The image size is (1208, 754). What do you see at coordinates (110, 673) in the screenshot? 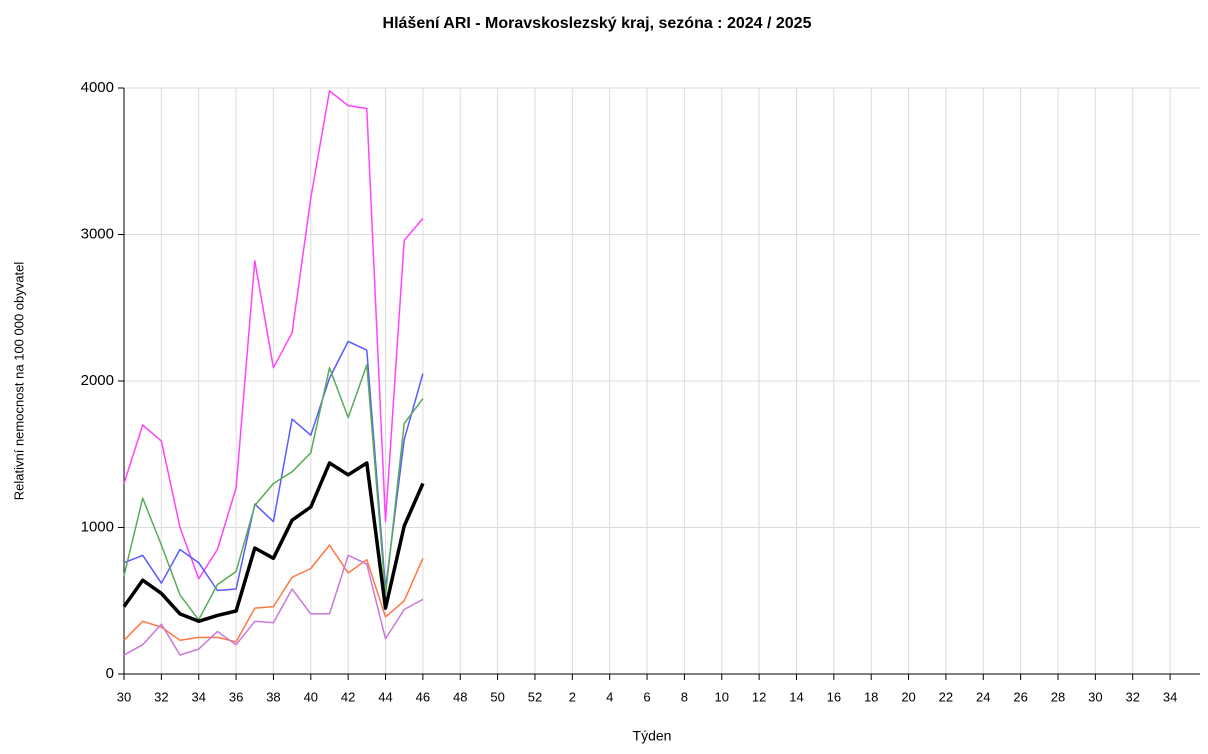
I see `y-tick-label: 0` at bounding box center [110, 673].